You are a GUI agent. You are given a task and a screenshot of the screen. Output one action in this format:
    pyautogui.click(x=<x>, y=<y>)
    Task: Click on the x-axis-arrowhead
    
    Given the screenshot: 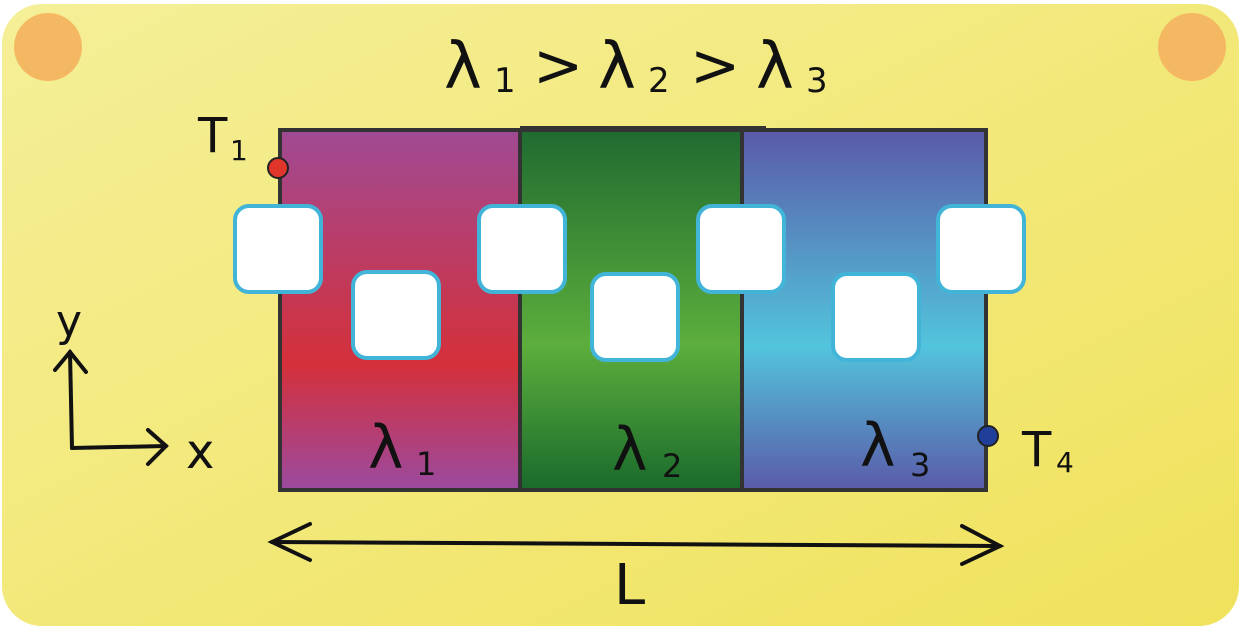 What is the action you would take?
    pyautogui.click(x=157, y=447)
    